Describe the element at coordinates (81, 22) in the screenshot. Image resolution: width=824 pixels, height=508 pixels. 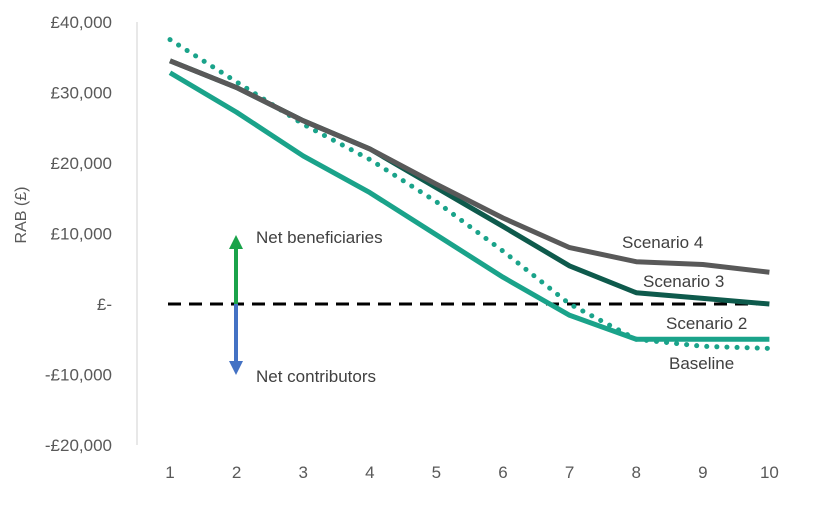
I see `y-tick-label: £40,000` at that location.